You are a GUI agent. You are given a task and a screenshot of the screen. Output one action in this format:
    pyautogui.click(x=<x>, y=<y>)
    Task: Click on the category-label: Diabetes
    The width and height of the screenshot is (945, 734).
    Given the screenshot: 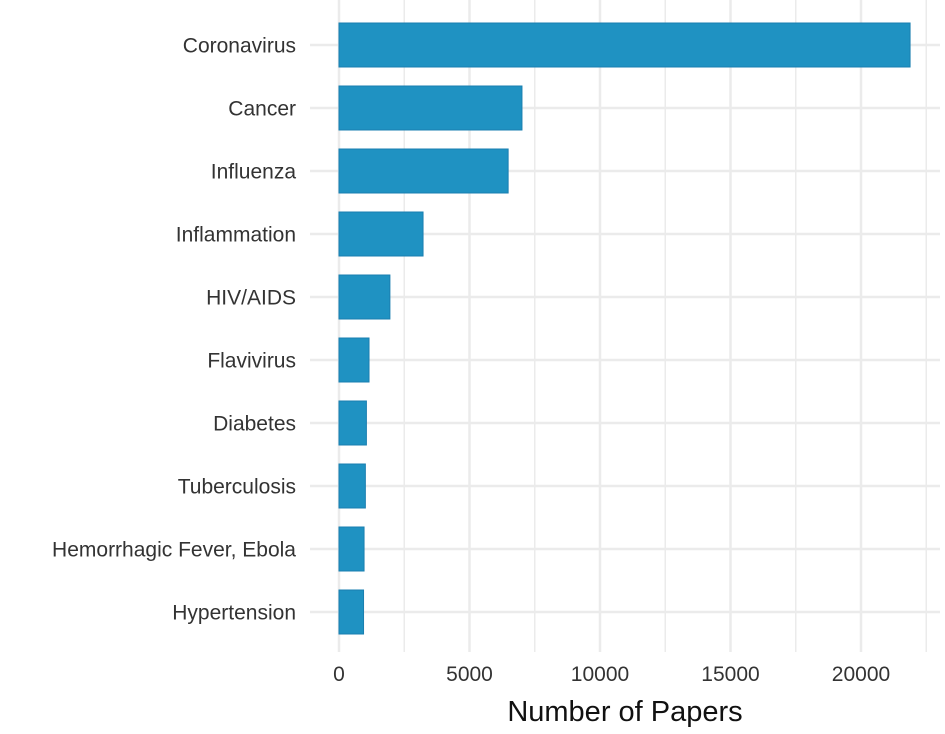 What is the action you would take?
    pyautogui.click(x=254, y=424)
    